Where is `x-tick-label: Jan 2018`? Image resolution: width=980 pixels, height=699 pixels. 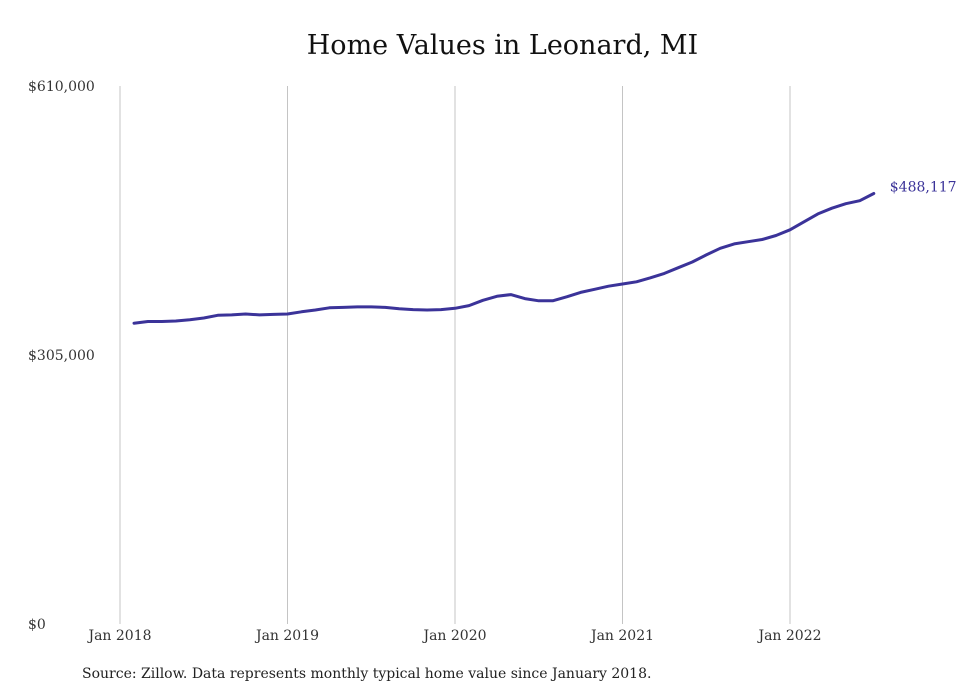
x-tick-label: Jan 2018 is located at coordinates (118, 636).